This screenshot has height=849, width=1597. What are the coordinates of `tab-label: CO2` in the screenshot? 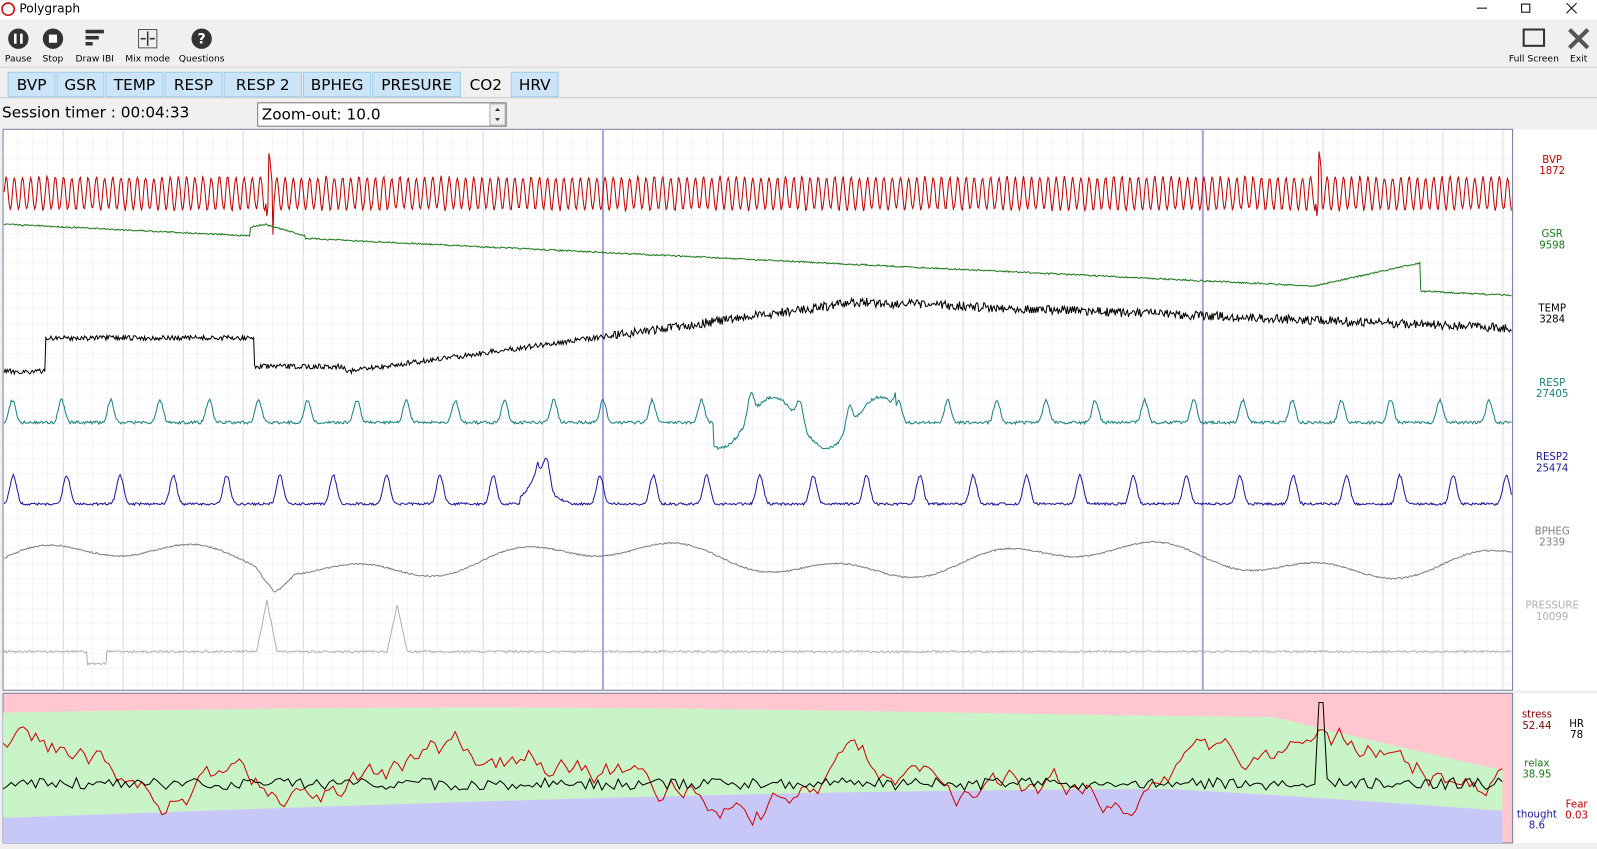 It's located at (486, 85).